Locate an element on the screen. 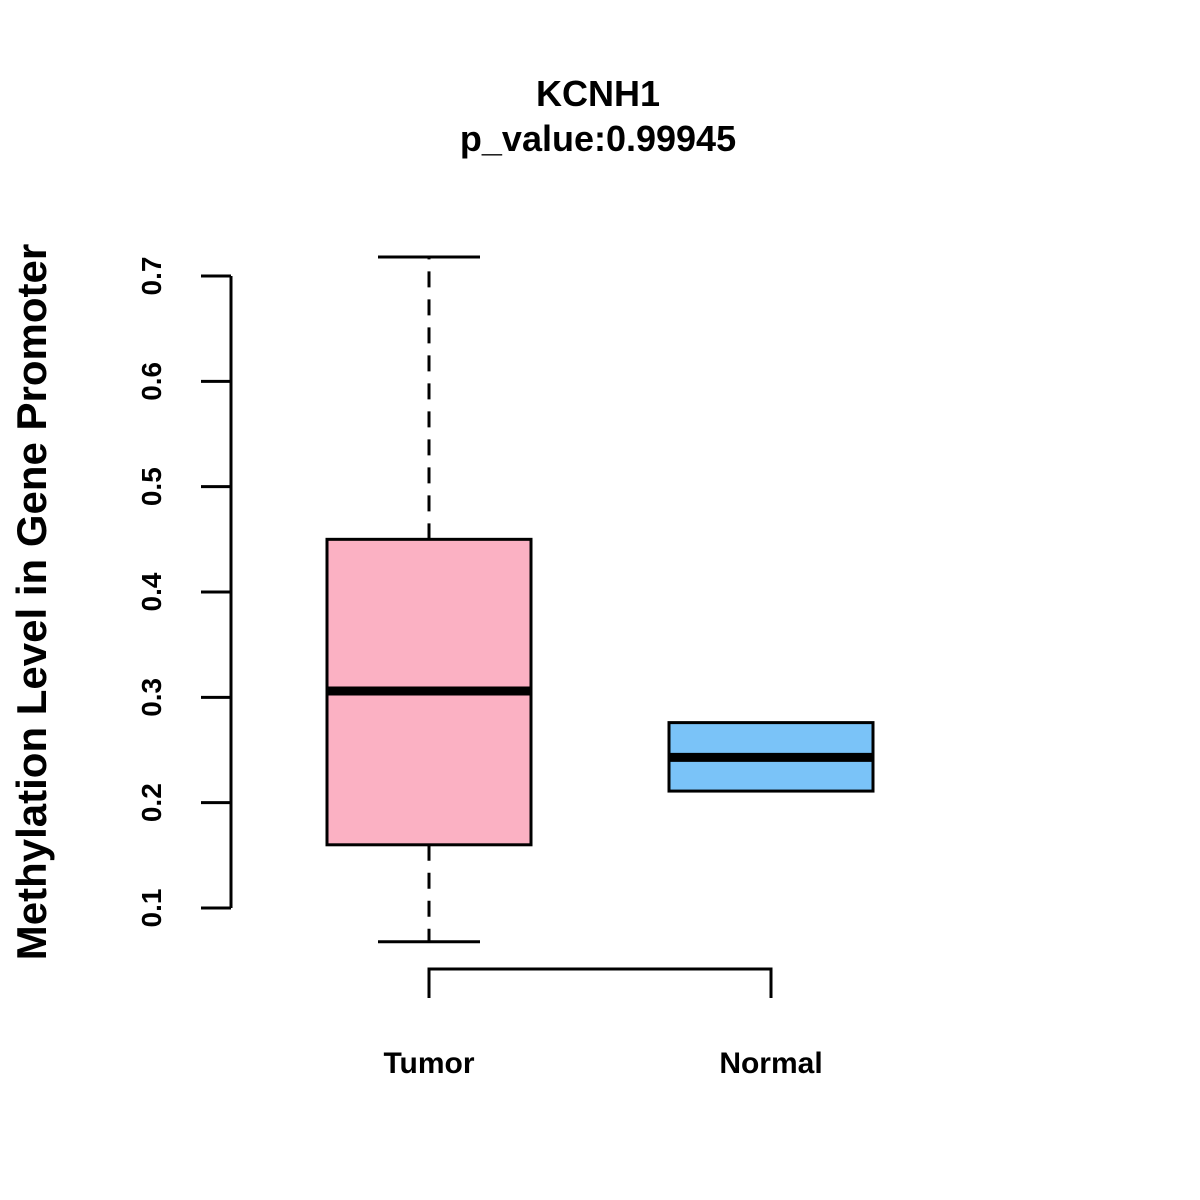 The image size is (1200, 1200). y-tick-label: 0.6 is located at coordinates (151, 381).